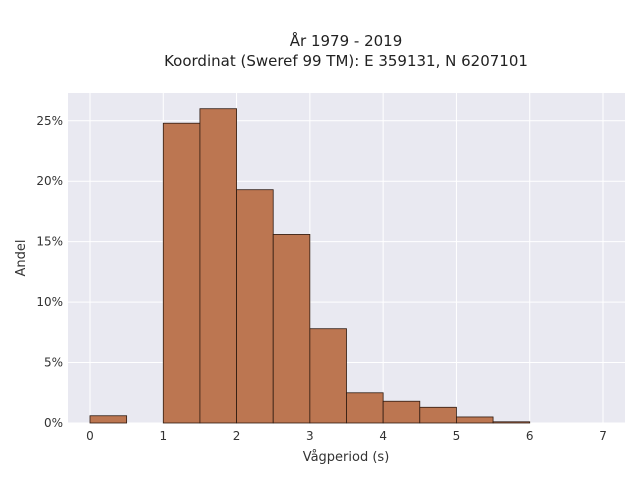  I want to click on x-tick-label-6: 6, so click(530, 436).